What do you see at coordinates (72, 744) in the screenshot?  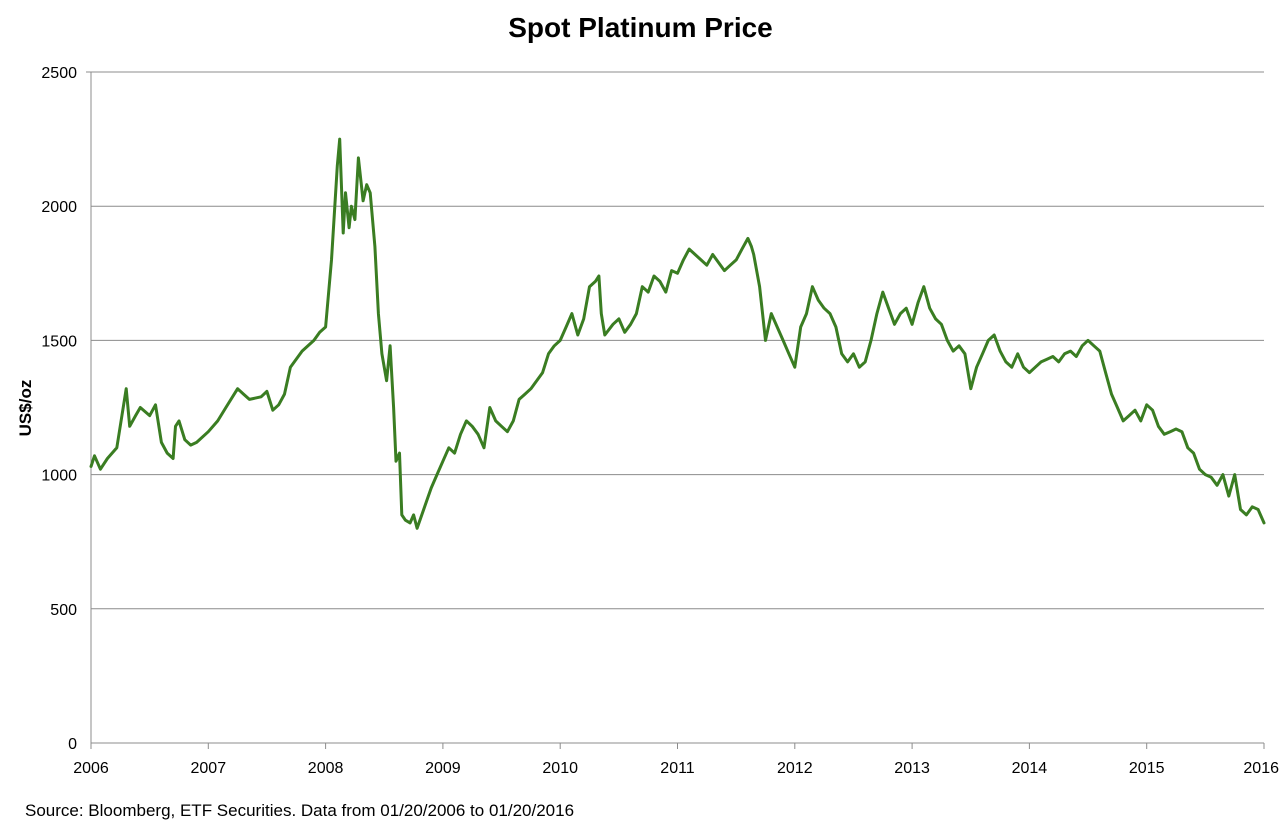 I see `y-tick-label: 0` at bounding box center [72, 744].